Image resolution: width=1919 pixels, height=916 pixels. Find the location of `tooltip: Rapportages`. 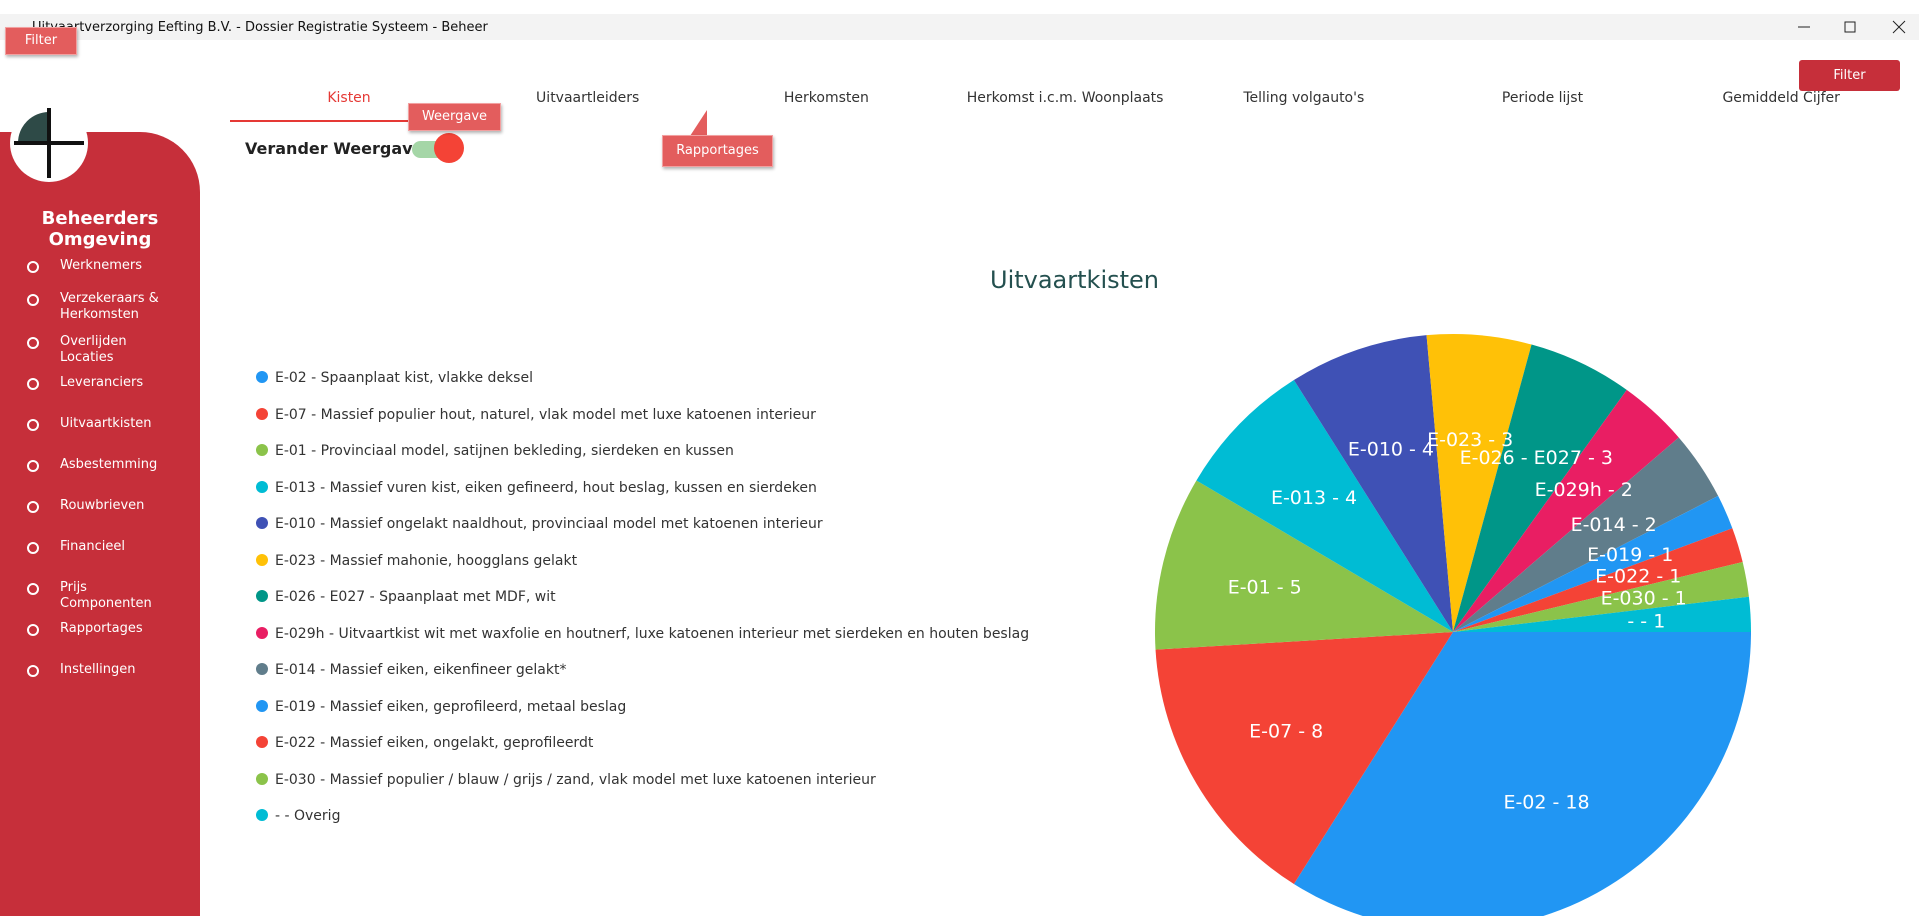

tooltip: Rapportages is located at coordinates (717, 151).